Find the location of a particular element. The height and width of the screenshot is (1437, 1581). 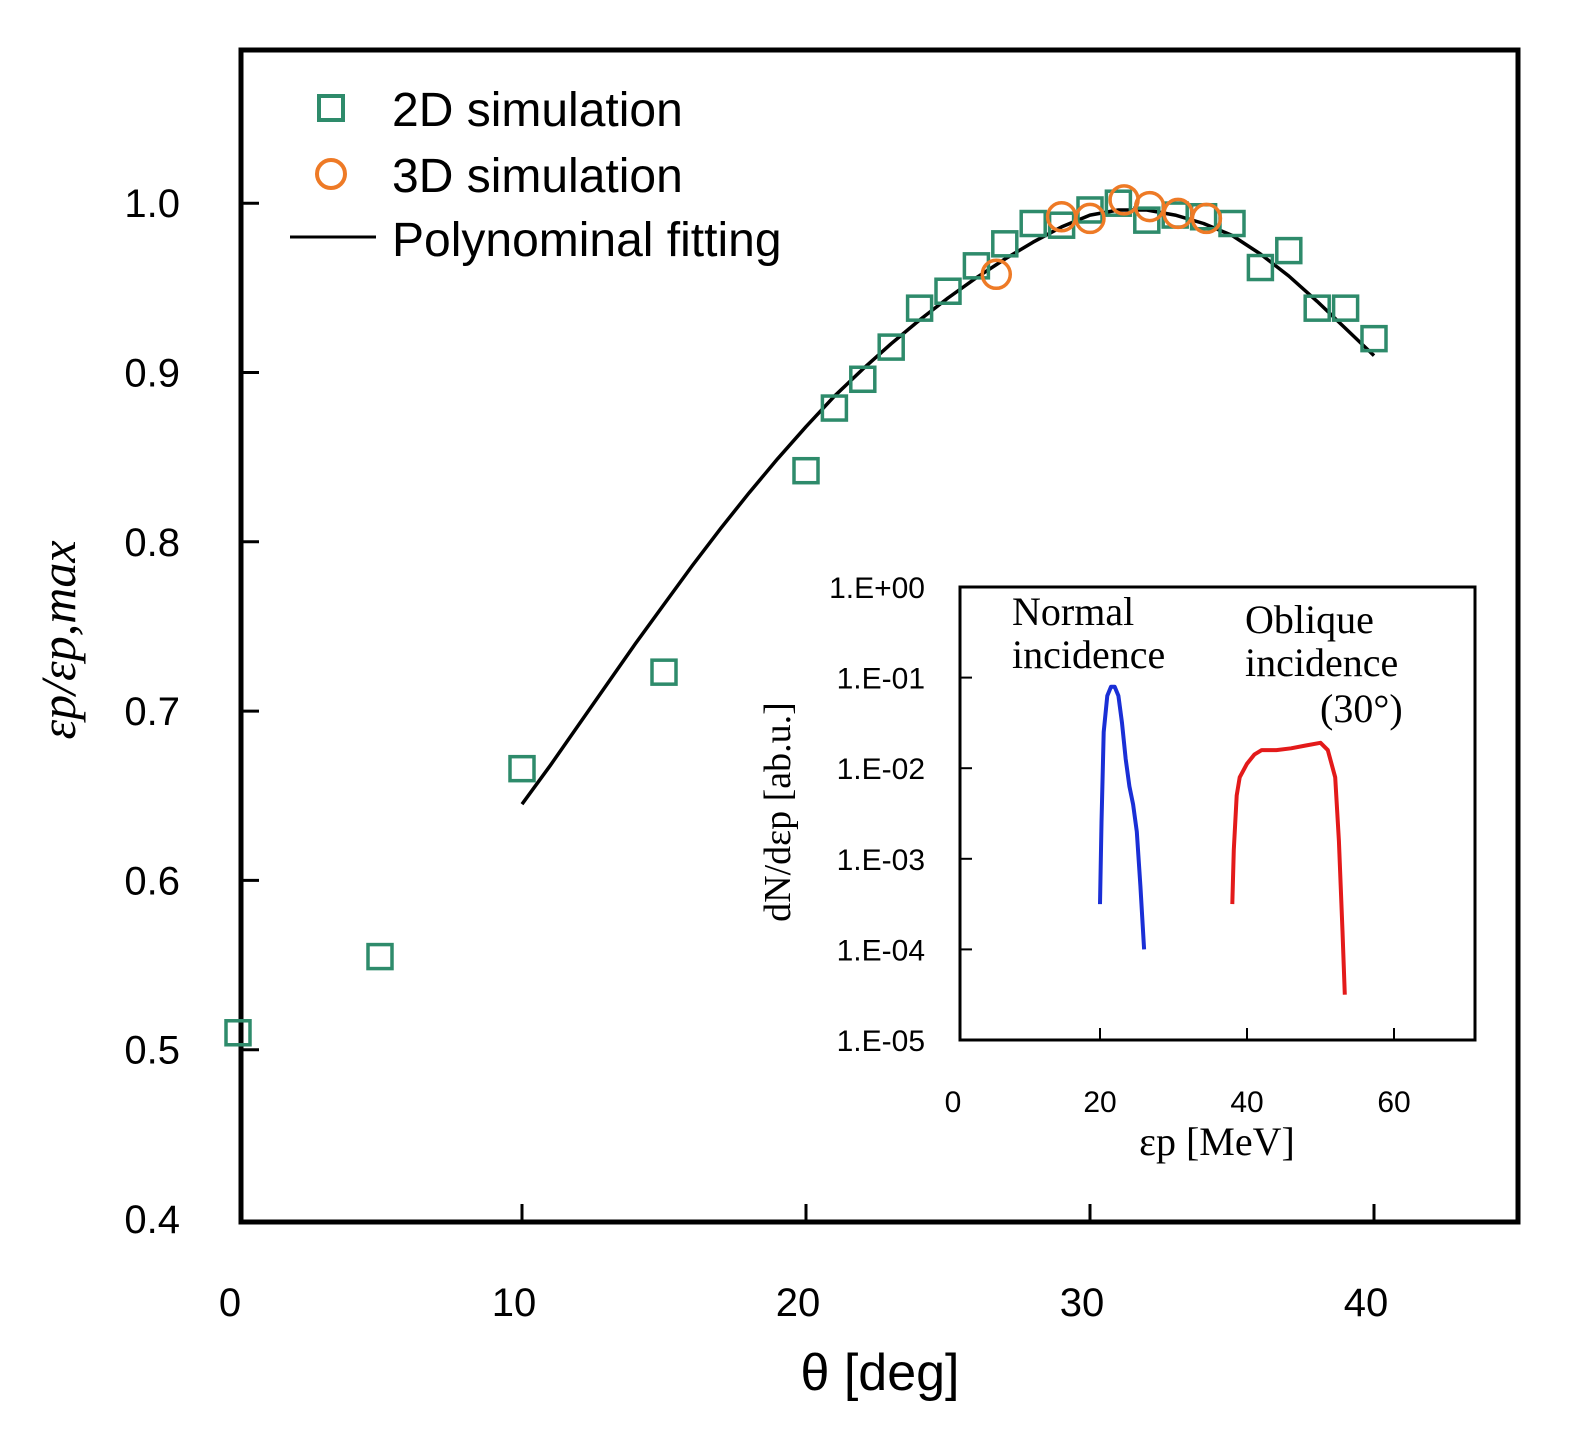

inset-y-tick-label: 1.E-02 is located at coordinates (881, 769).